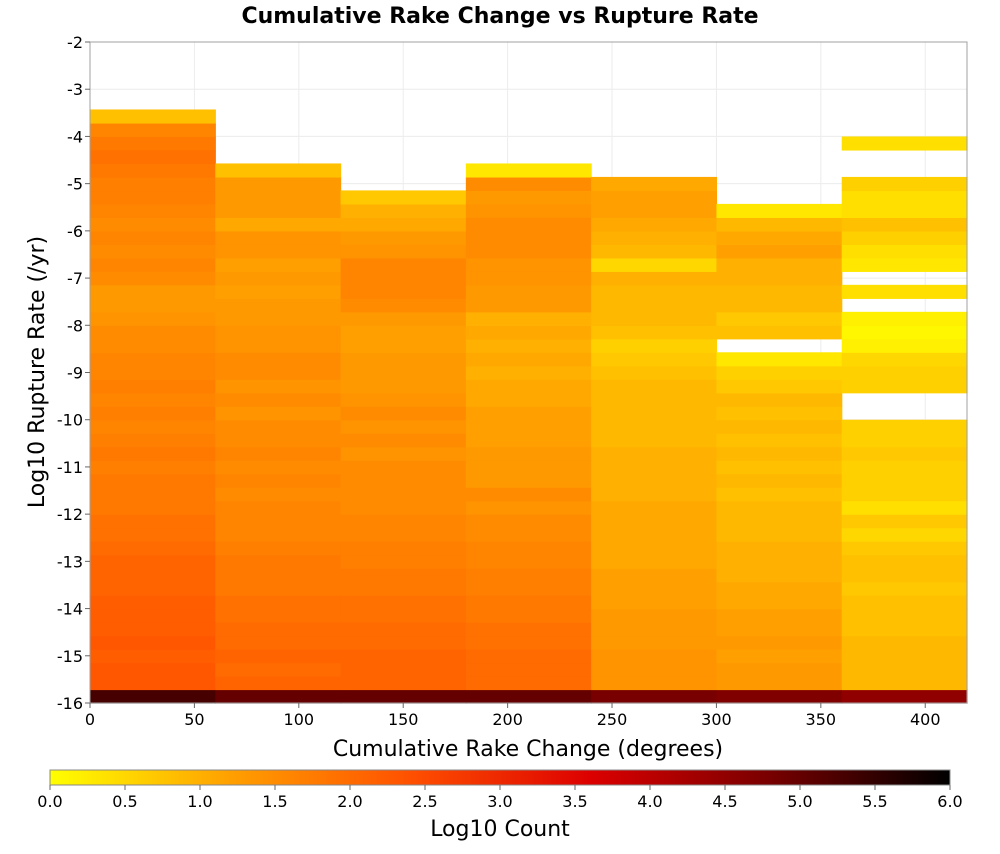 The image size is (1000, 854). I want to click on y-tick-label: -13, so click(70, 561).